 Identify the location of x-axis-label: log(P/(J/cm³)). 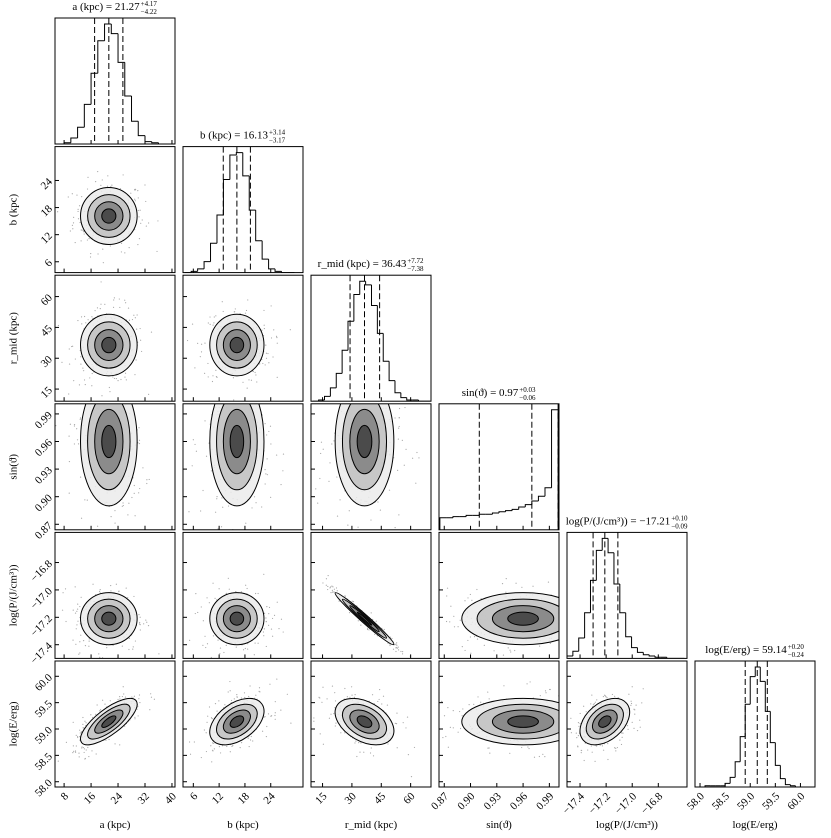
(627, 825).